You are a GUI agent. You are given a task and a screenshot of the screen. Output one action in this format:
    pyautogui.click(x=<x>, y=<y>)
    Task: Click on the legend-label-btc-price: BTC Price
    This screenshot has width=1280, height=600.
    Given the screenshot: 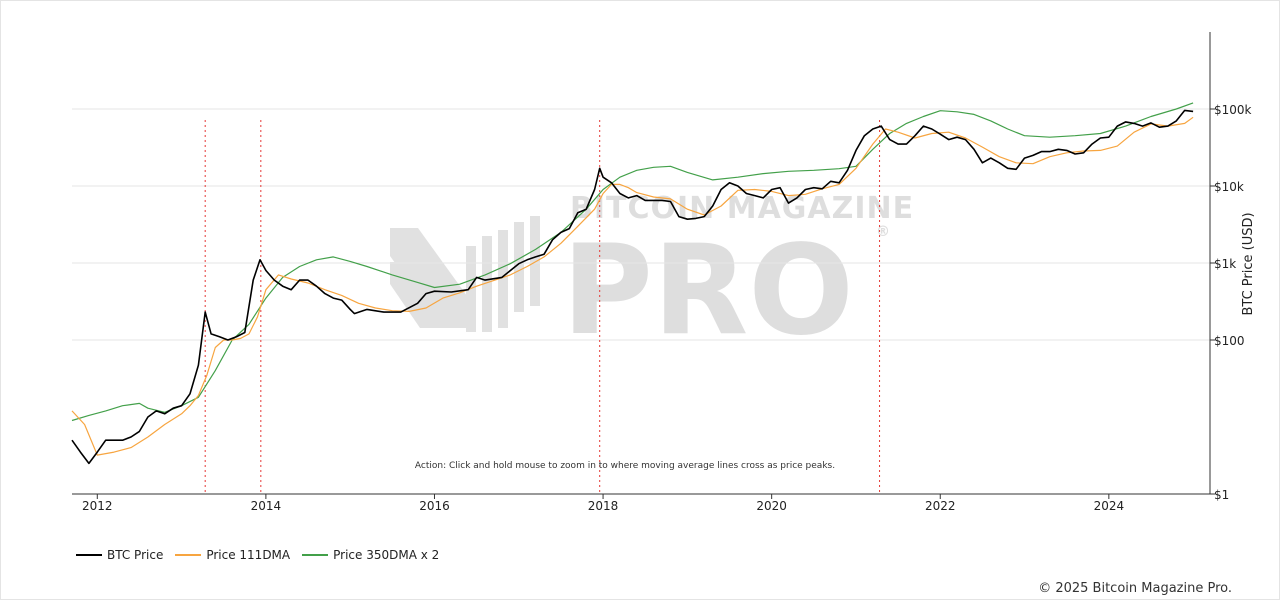 What is the action you would take?
    pyautogui.click(x=135, y=555)
    